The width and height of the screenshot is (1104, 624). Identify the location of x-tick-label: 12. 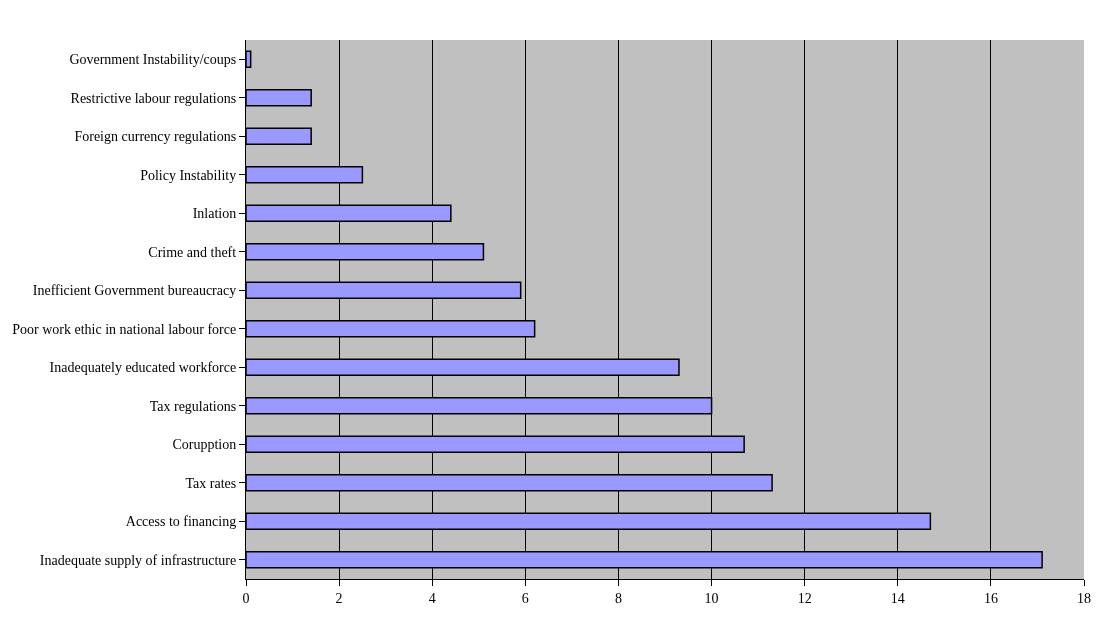
(804, 598).